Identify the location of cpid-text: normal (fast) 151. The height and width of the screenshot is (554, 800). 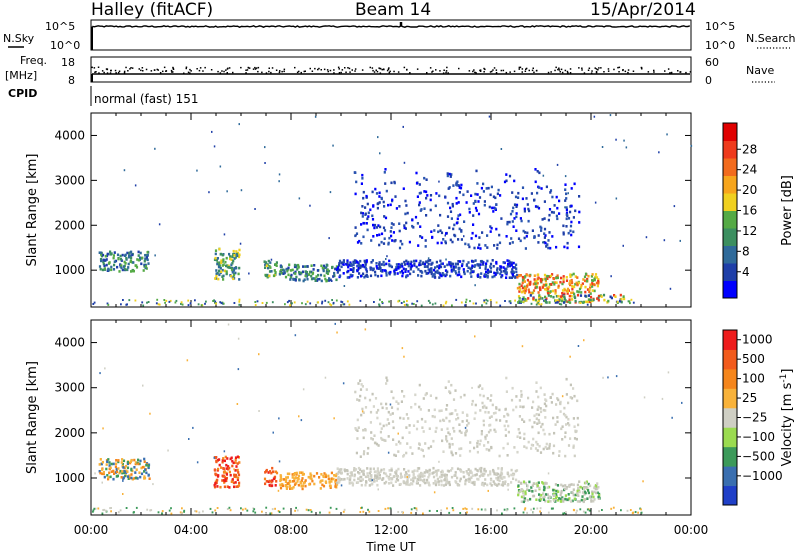
(146, 99).